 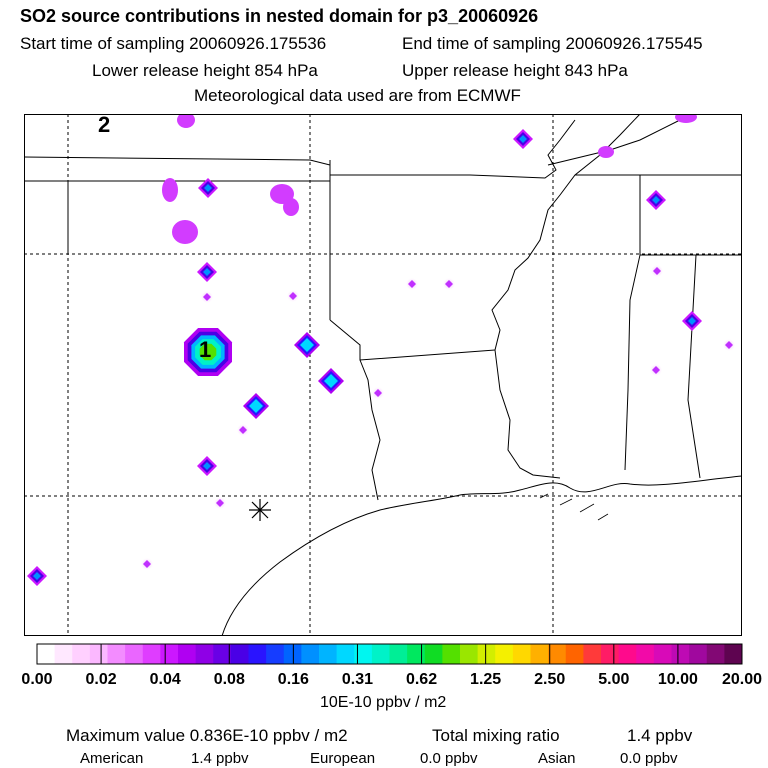 I want to click on source-g-marker, so click(x=207, y=466).